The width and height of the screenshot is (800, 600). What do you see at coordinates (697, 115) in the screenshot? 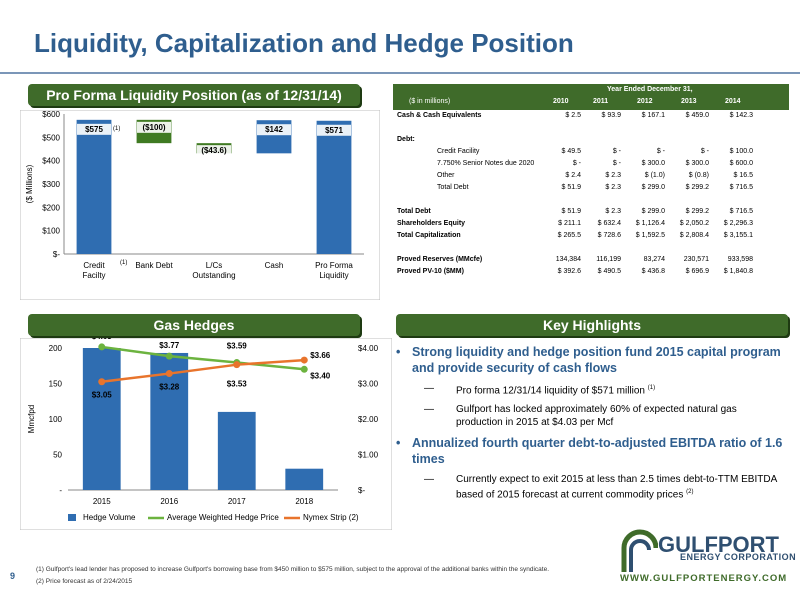
I see `table-cell: $ 459.0` at bounding box center [697, 115].